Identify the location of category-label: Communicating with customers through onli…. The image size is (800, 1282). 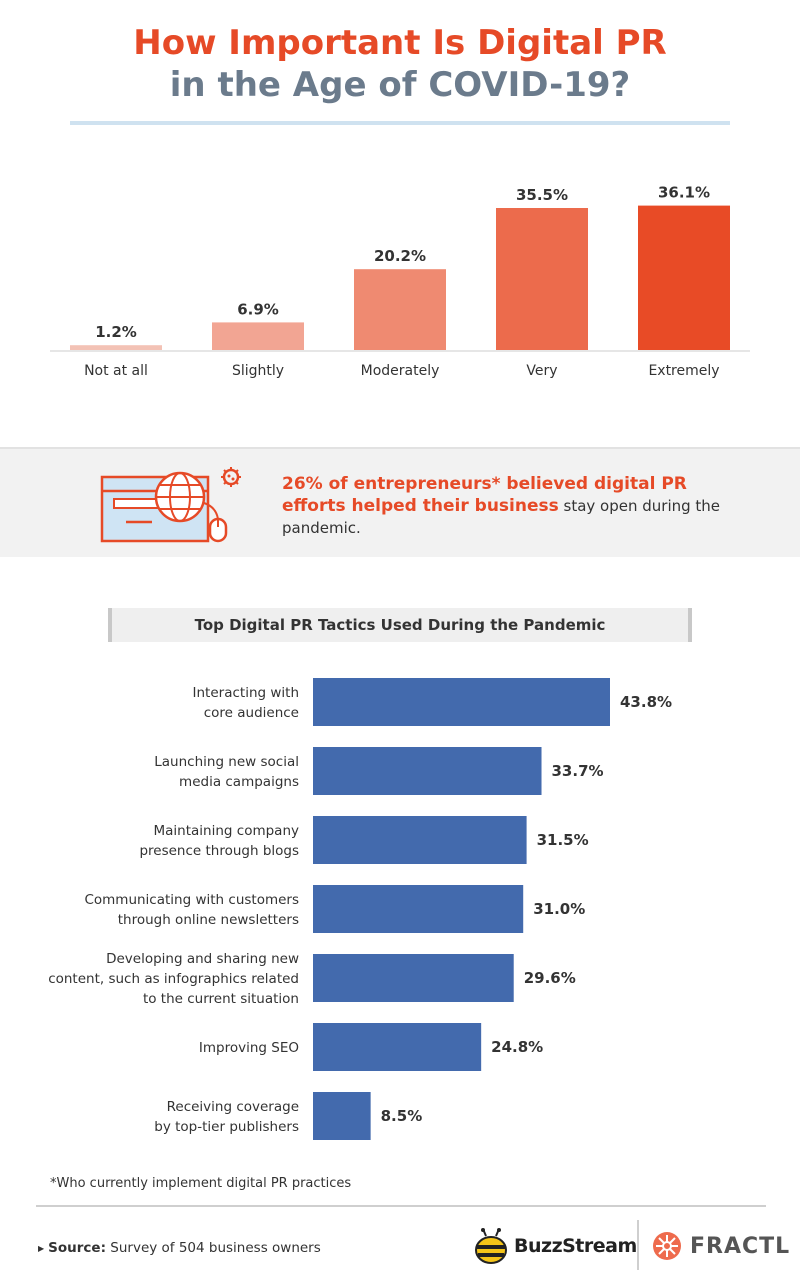
(191, 910).